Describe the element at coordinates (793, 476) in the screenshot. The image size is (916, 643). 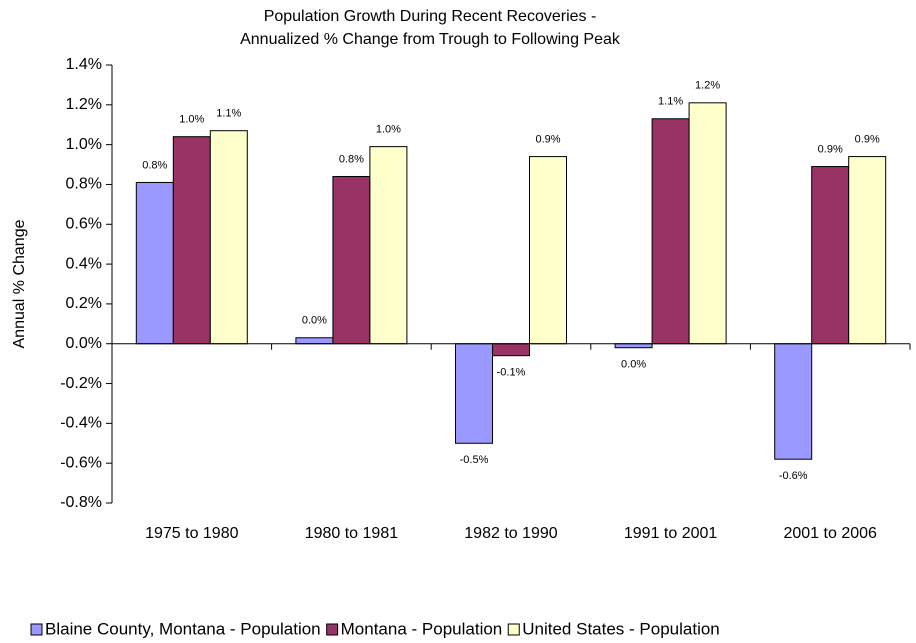
I see `value-label: -0.6%` at that location.